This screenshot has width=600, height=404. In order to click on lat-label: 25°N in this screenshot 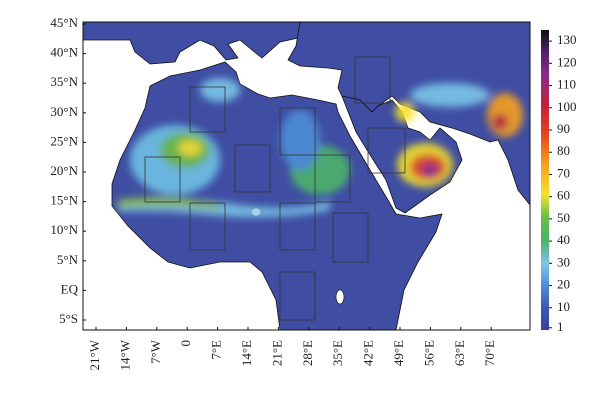, I will do `click(64, 140)`.